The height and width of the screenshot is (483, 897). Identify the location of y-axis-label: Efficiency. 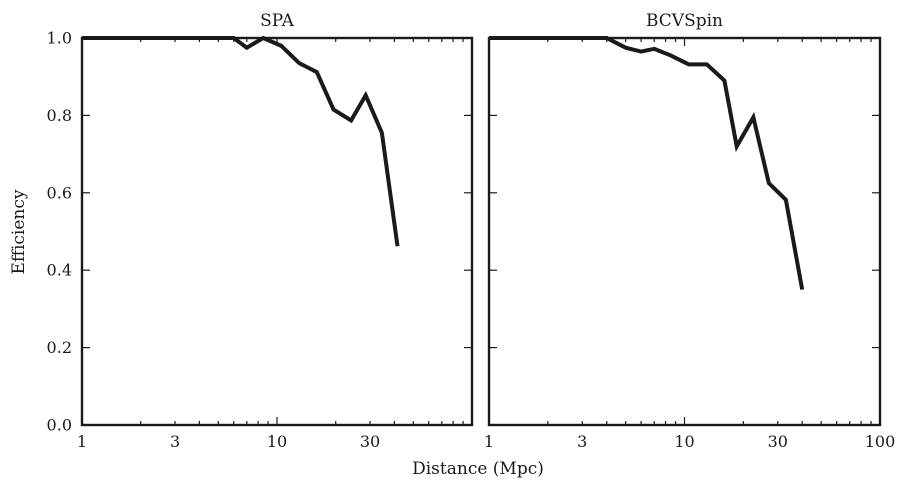
(19, 231).